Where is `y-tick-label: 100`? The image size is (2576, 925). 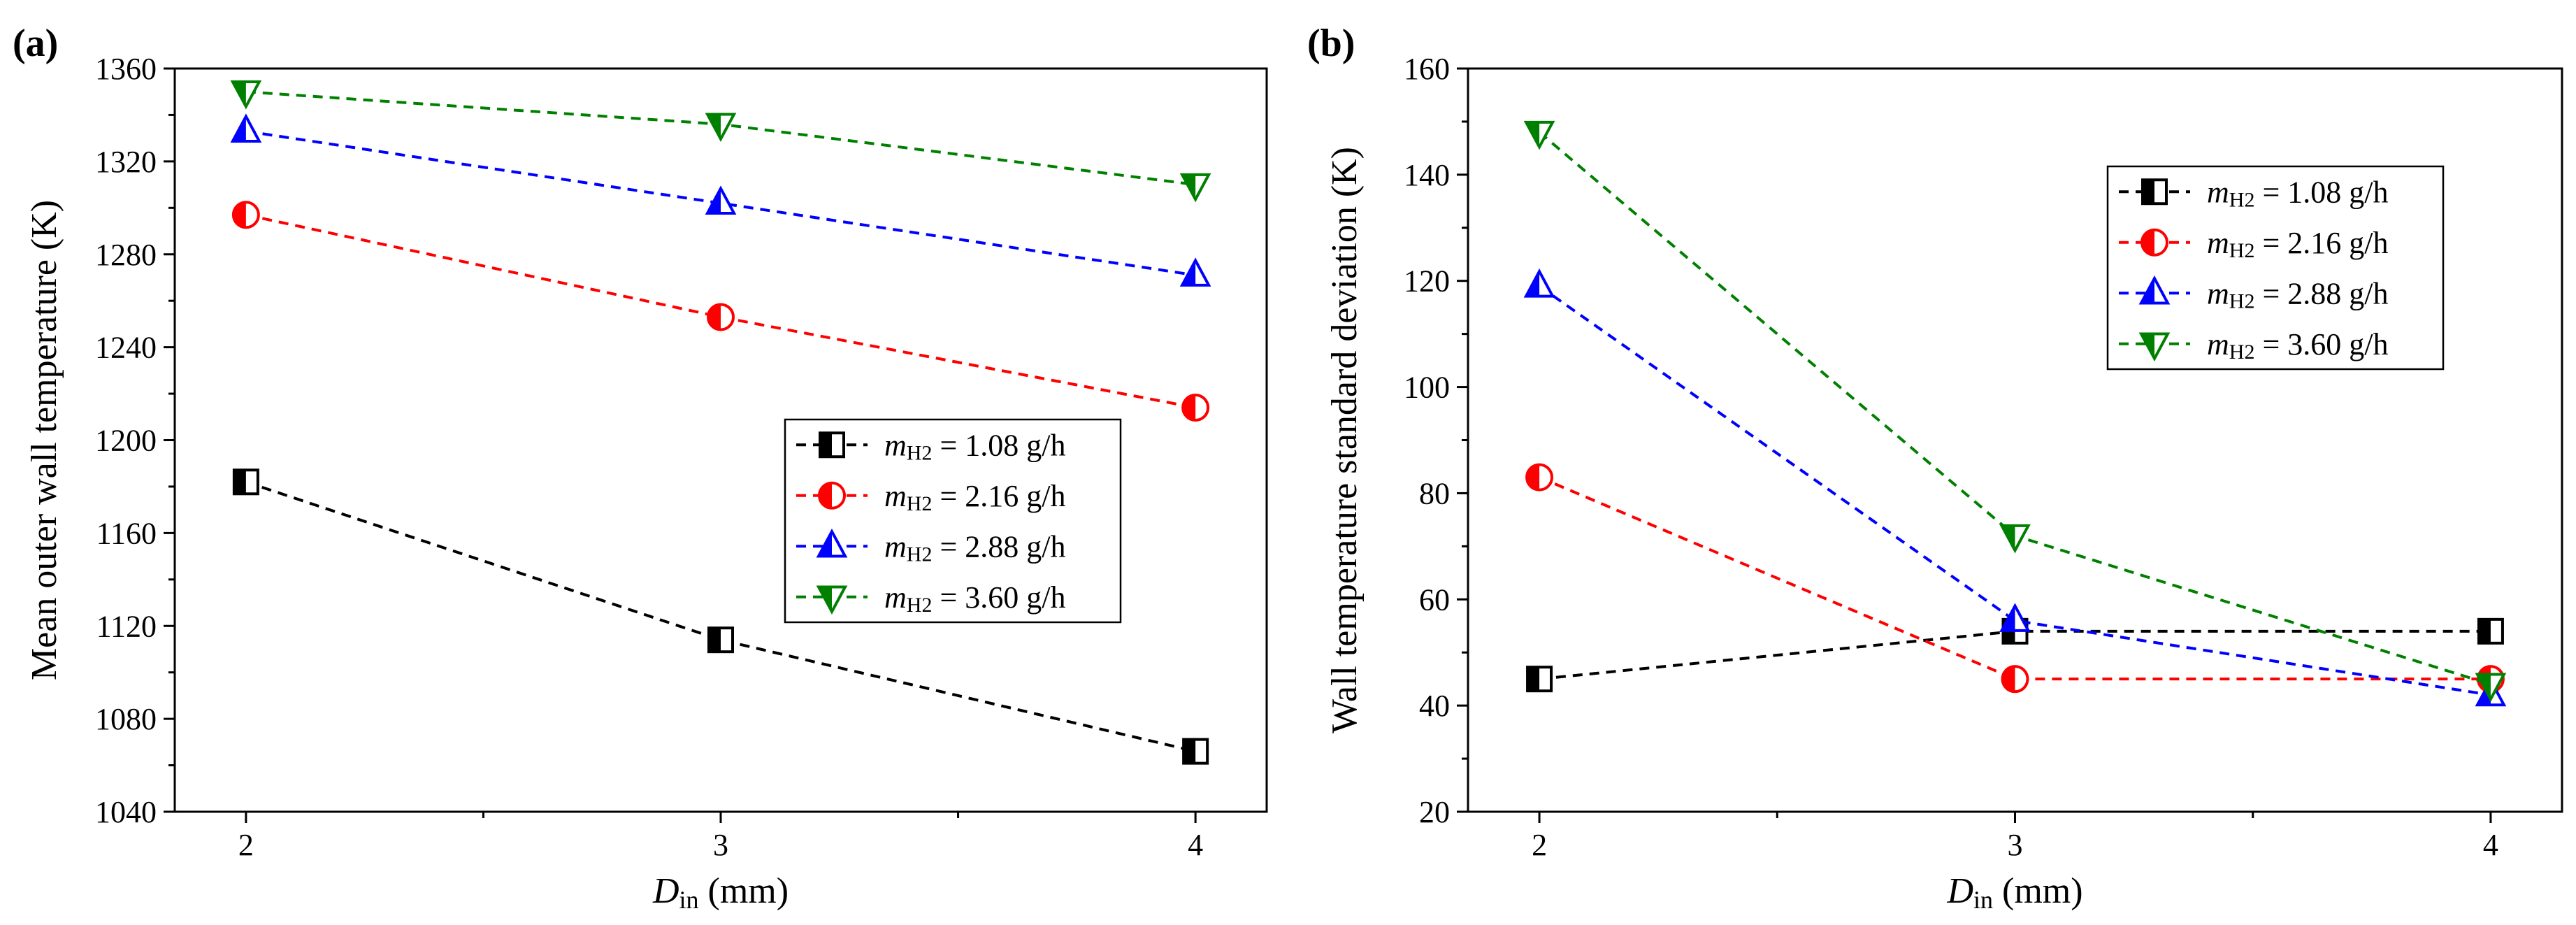 y-tick-label: 100 is located at coordinates (1427, 388).